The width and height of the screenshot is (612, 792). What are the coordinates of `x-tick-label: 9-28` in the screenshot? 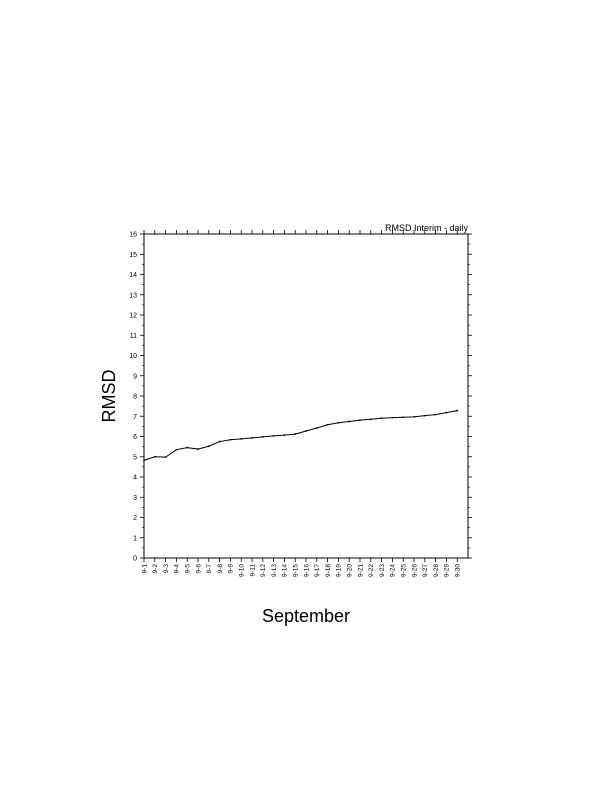 It's located at (436, 570).